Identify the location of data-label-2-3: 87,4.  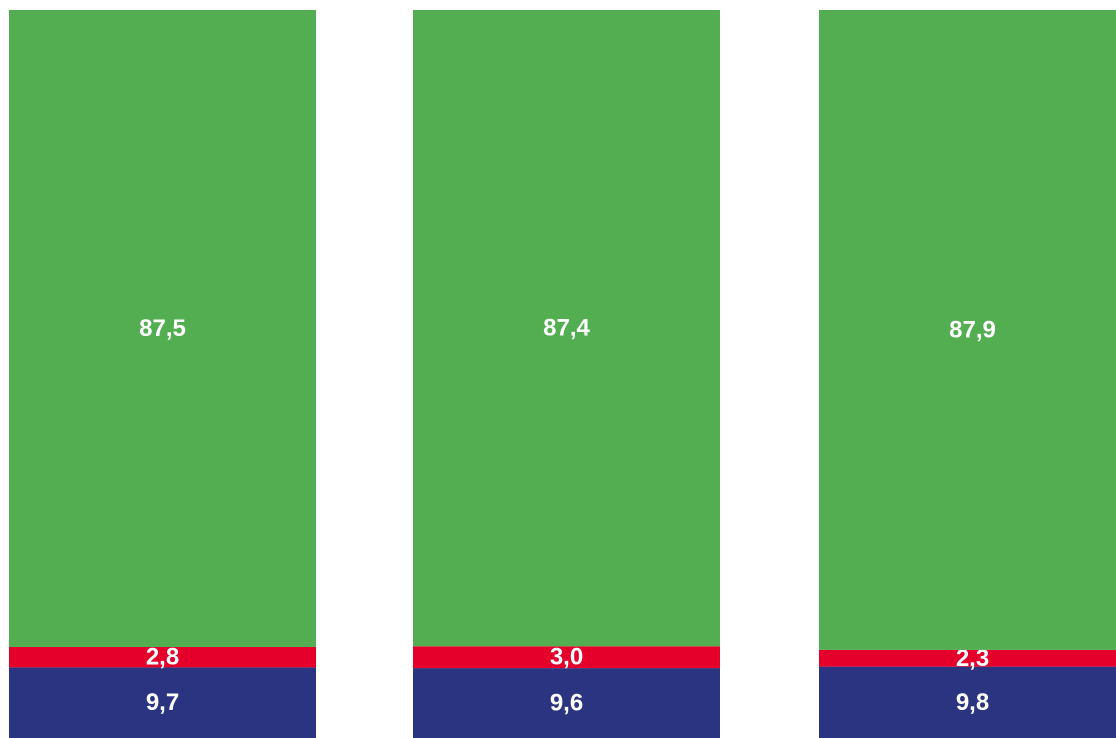
(566, 328).